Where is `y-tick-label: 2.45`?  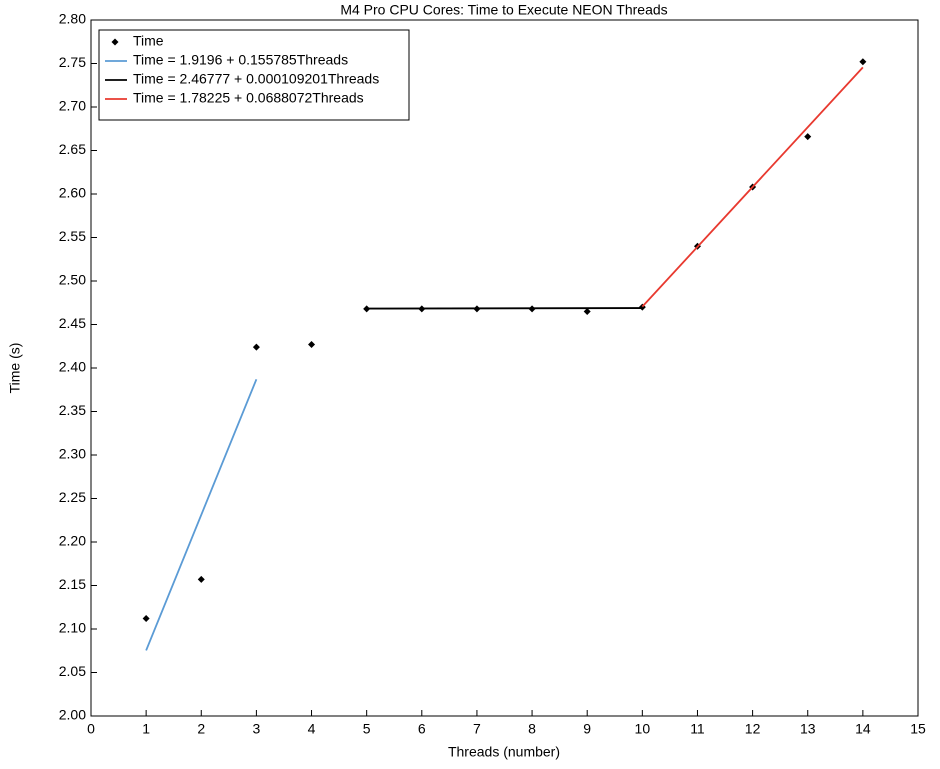
y-tick-label: 2.45 is located at coordinates (72, 323).